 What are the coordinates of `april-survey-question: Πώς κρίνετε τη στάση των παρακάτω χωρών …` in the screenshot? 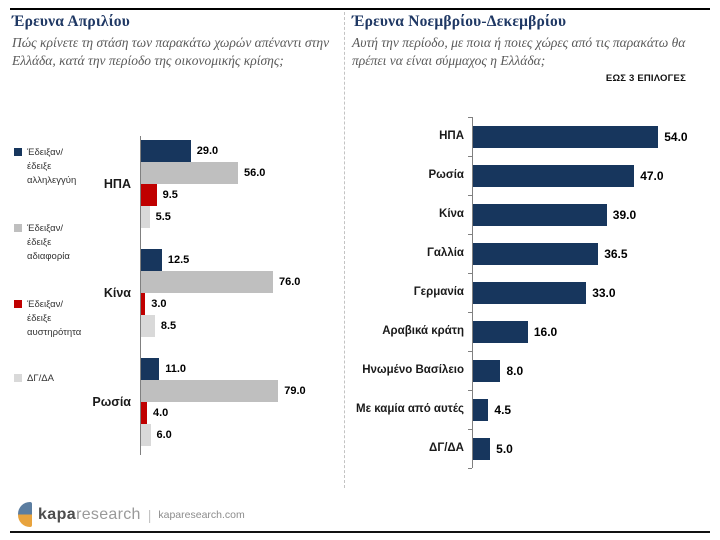 It's located at (171, 51).